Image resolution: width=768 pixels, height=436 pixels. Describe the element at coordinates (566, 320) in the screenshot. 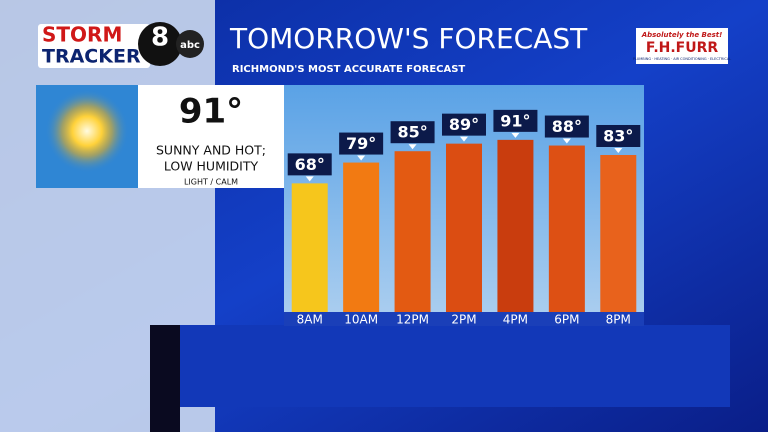

I see `x-tick-label: 6PM` at that location.